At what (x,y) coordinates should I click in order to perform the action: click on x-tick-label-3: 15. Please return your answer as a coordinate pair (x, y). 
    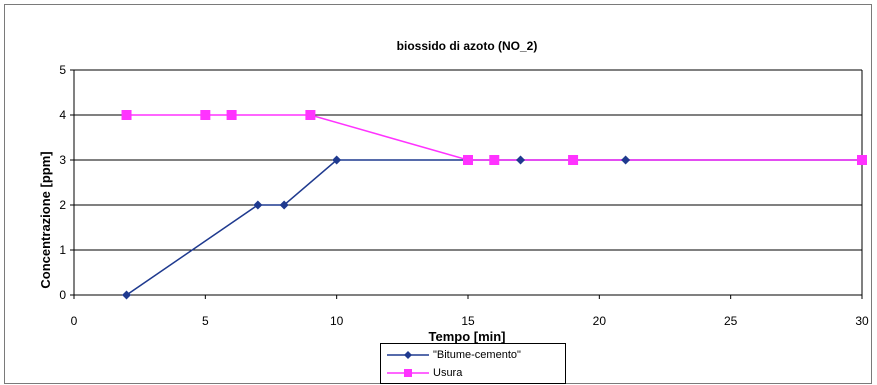
    Looking at the image, I should click on (468, 321).